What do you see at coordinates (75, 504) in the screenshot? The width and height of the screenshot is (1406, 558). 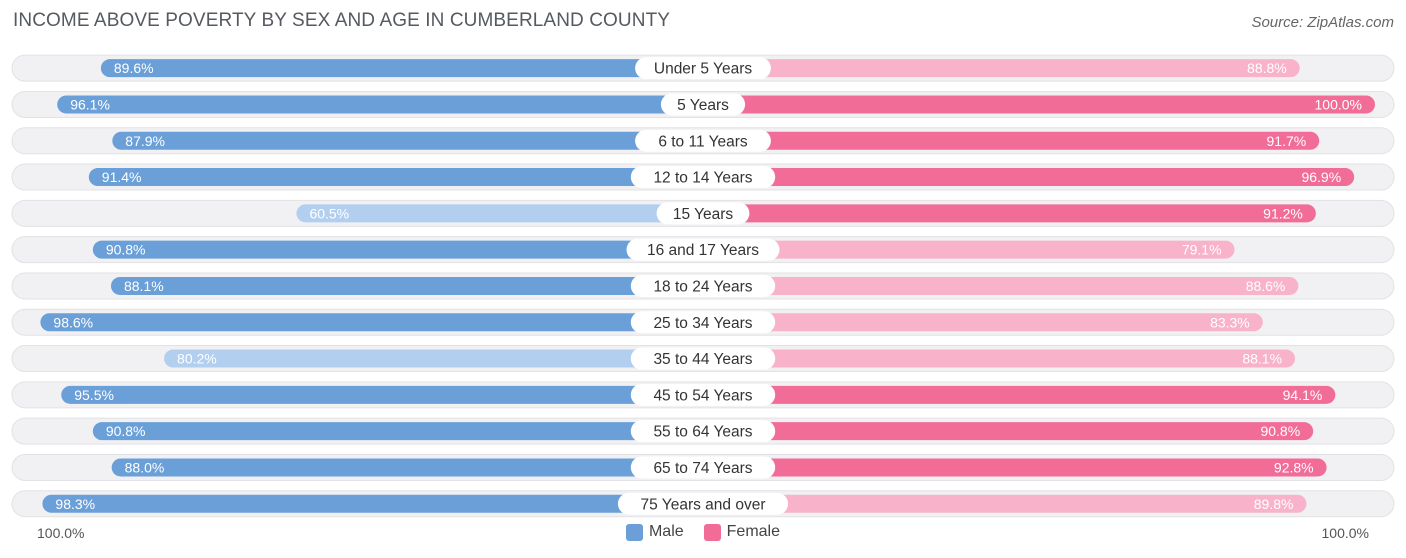 I see `male-value-label: 98.3%` at bounding box center [75, 504].